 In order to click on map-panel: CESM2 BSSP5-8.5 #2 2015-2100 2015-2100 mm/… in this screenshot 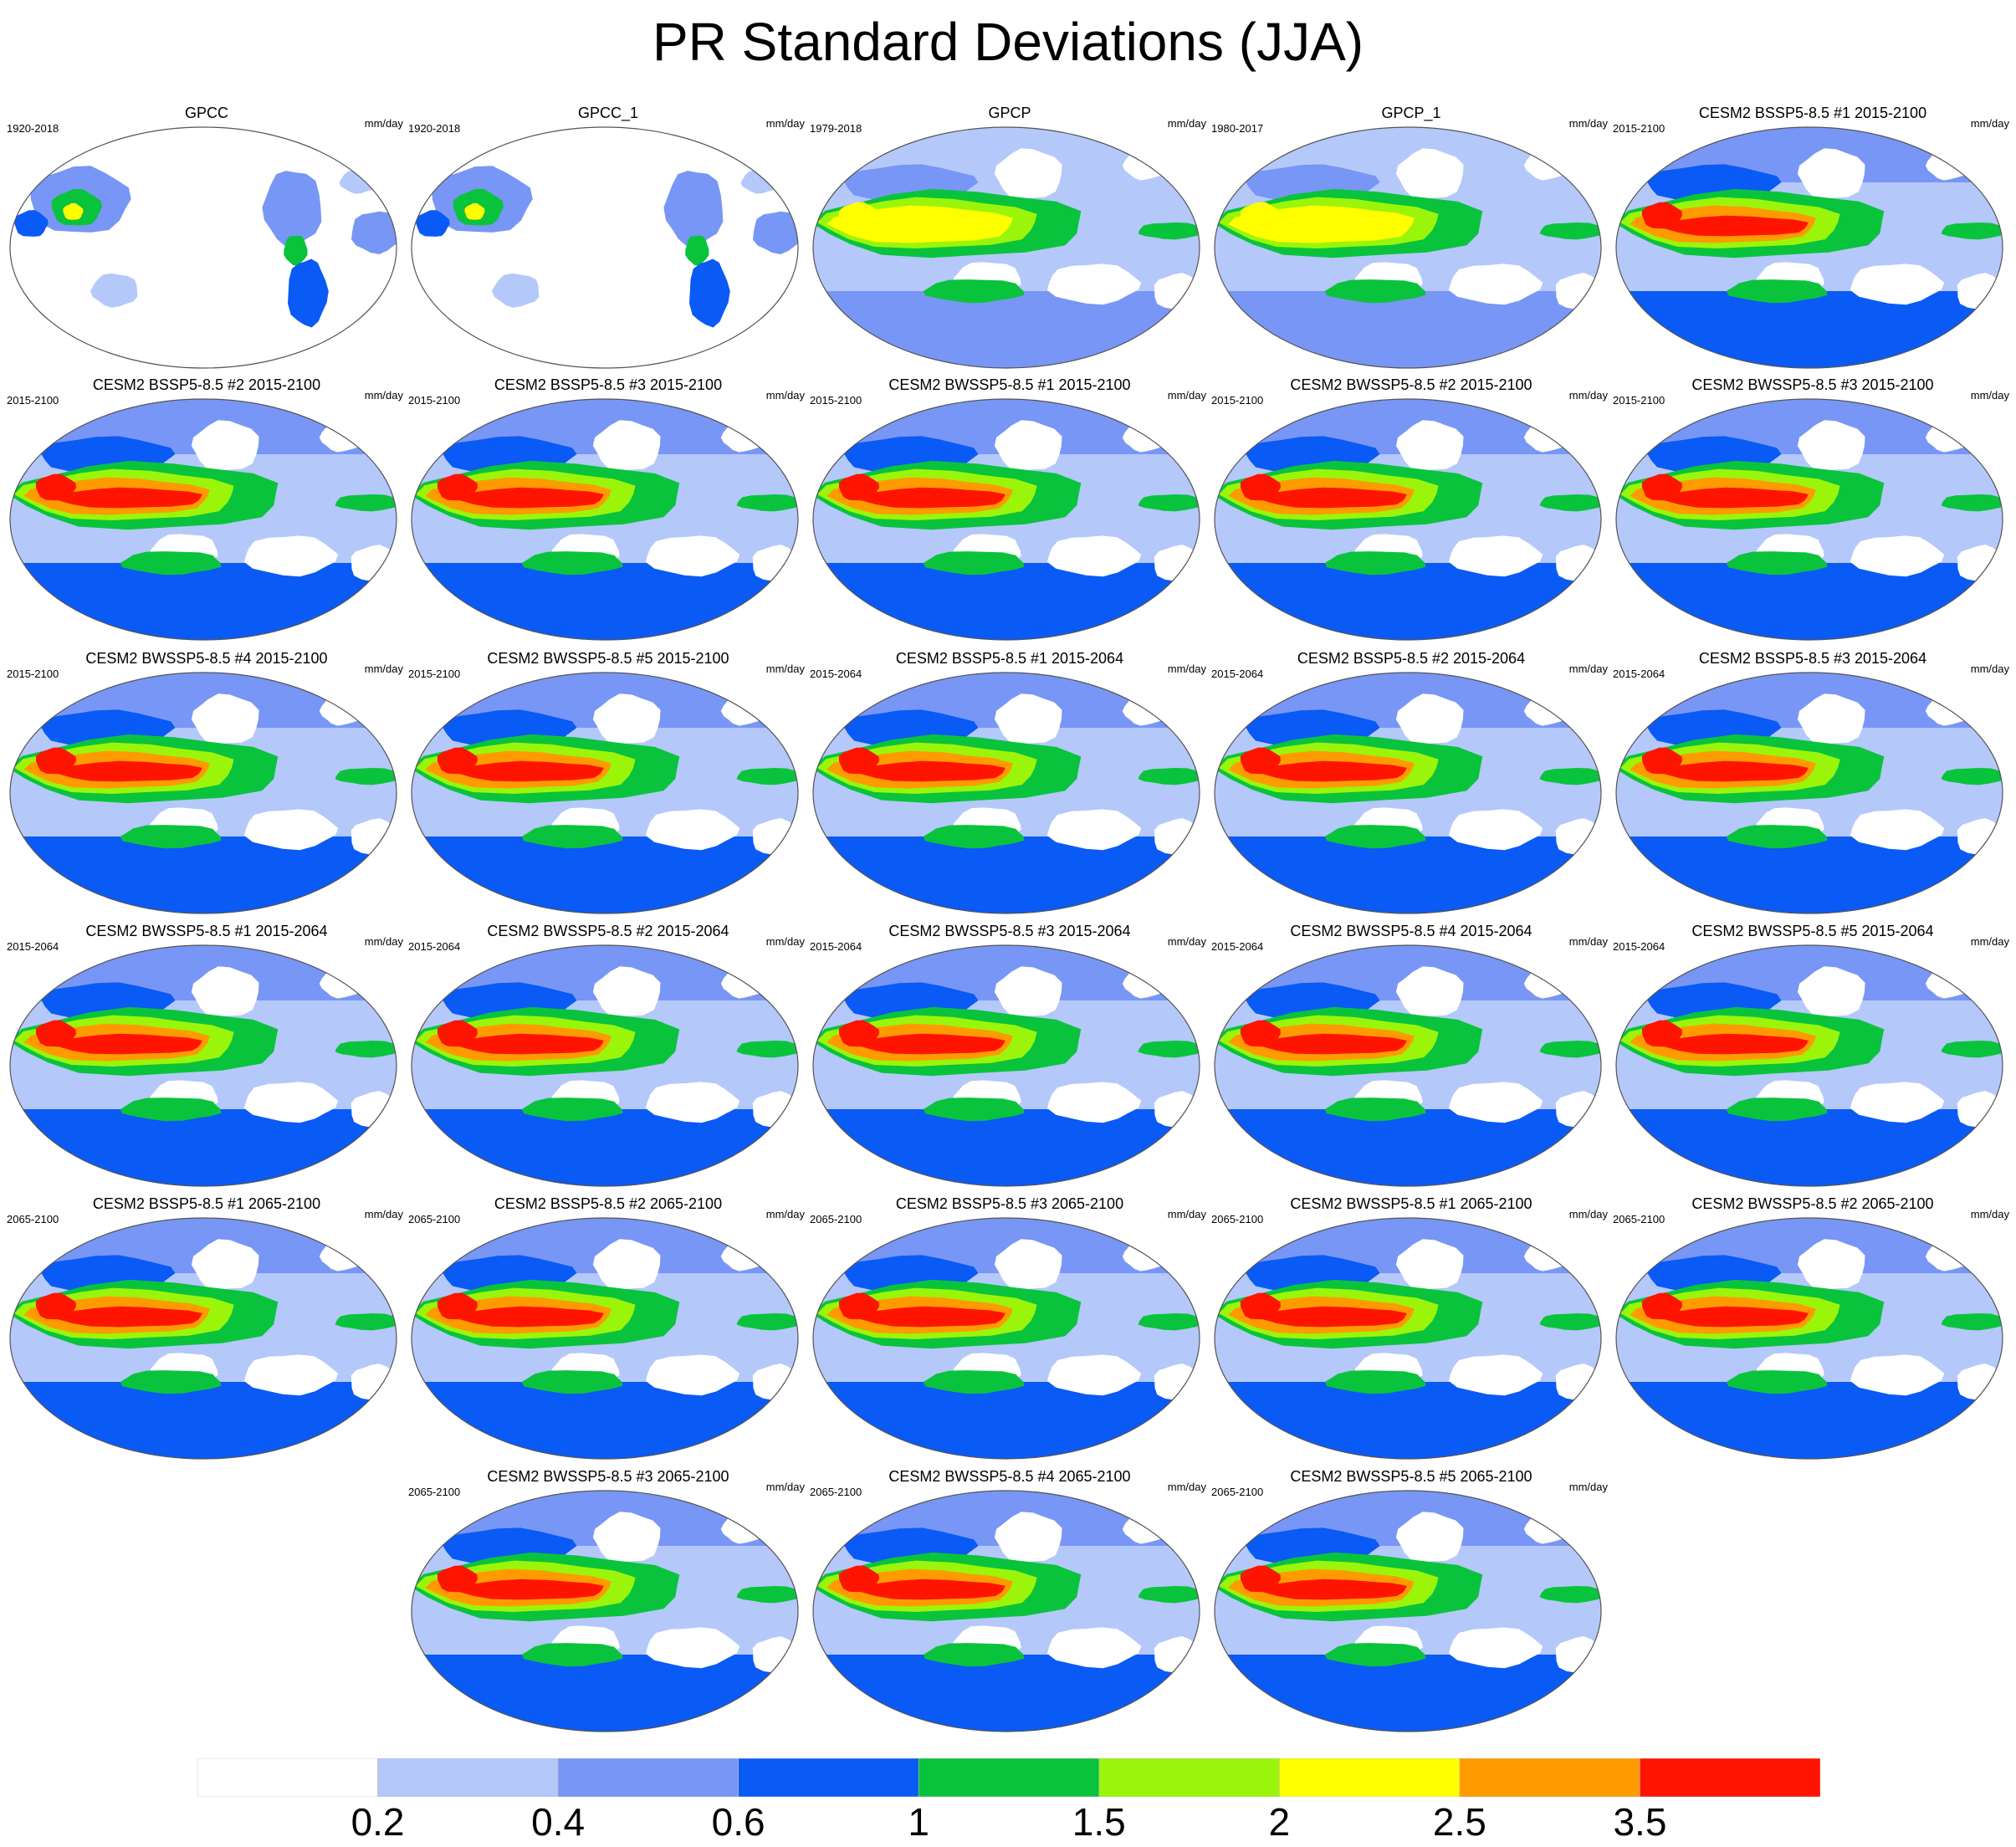, I will do `click(207, 509)`.